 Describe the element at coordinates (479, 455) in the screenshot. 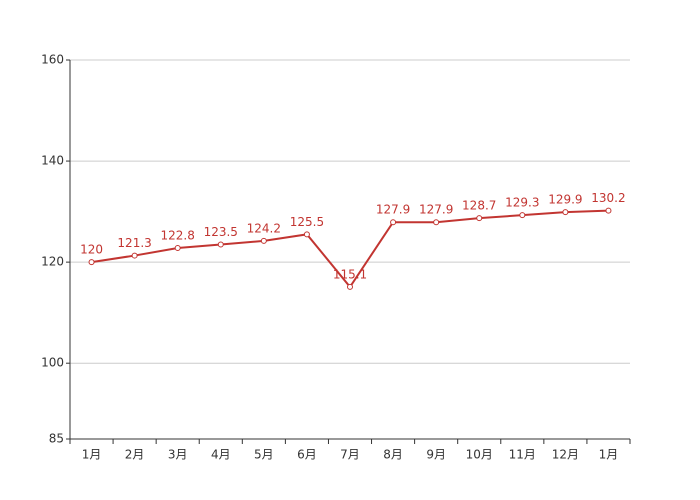

I see `x-tick-label: 10月` at that location.